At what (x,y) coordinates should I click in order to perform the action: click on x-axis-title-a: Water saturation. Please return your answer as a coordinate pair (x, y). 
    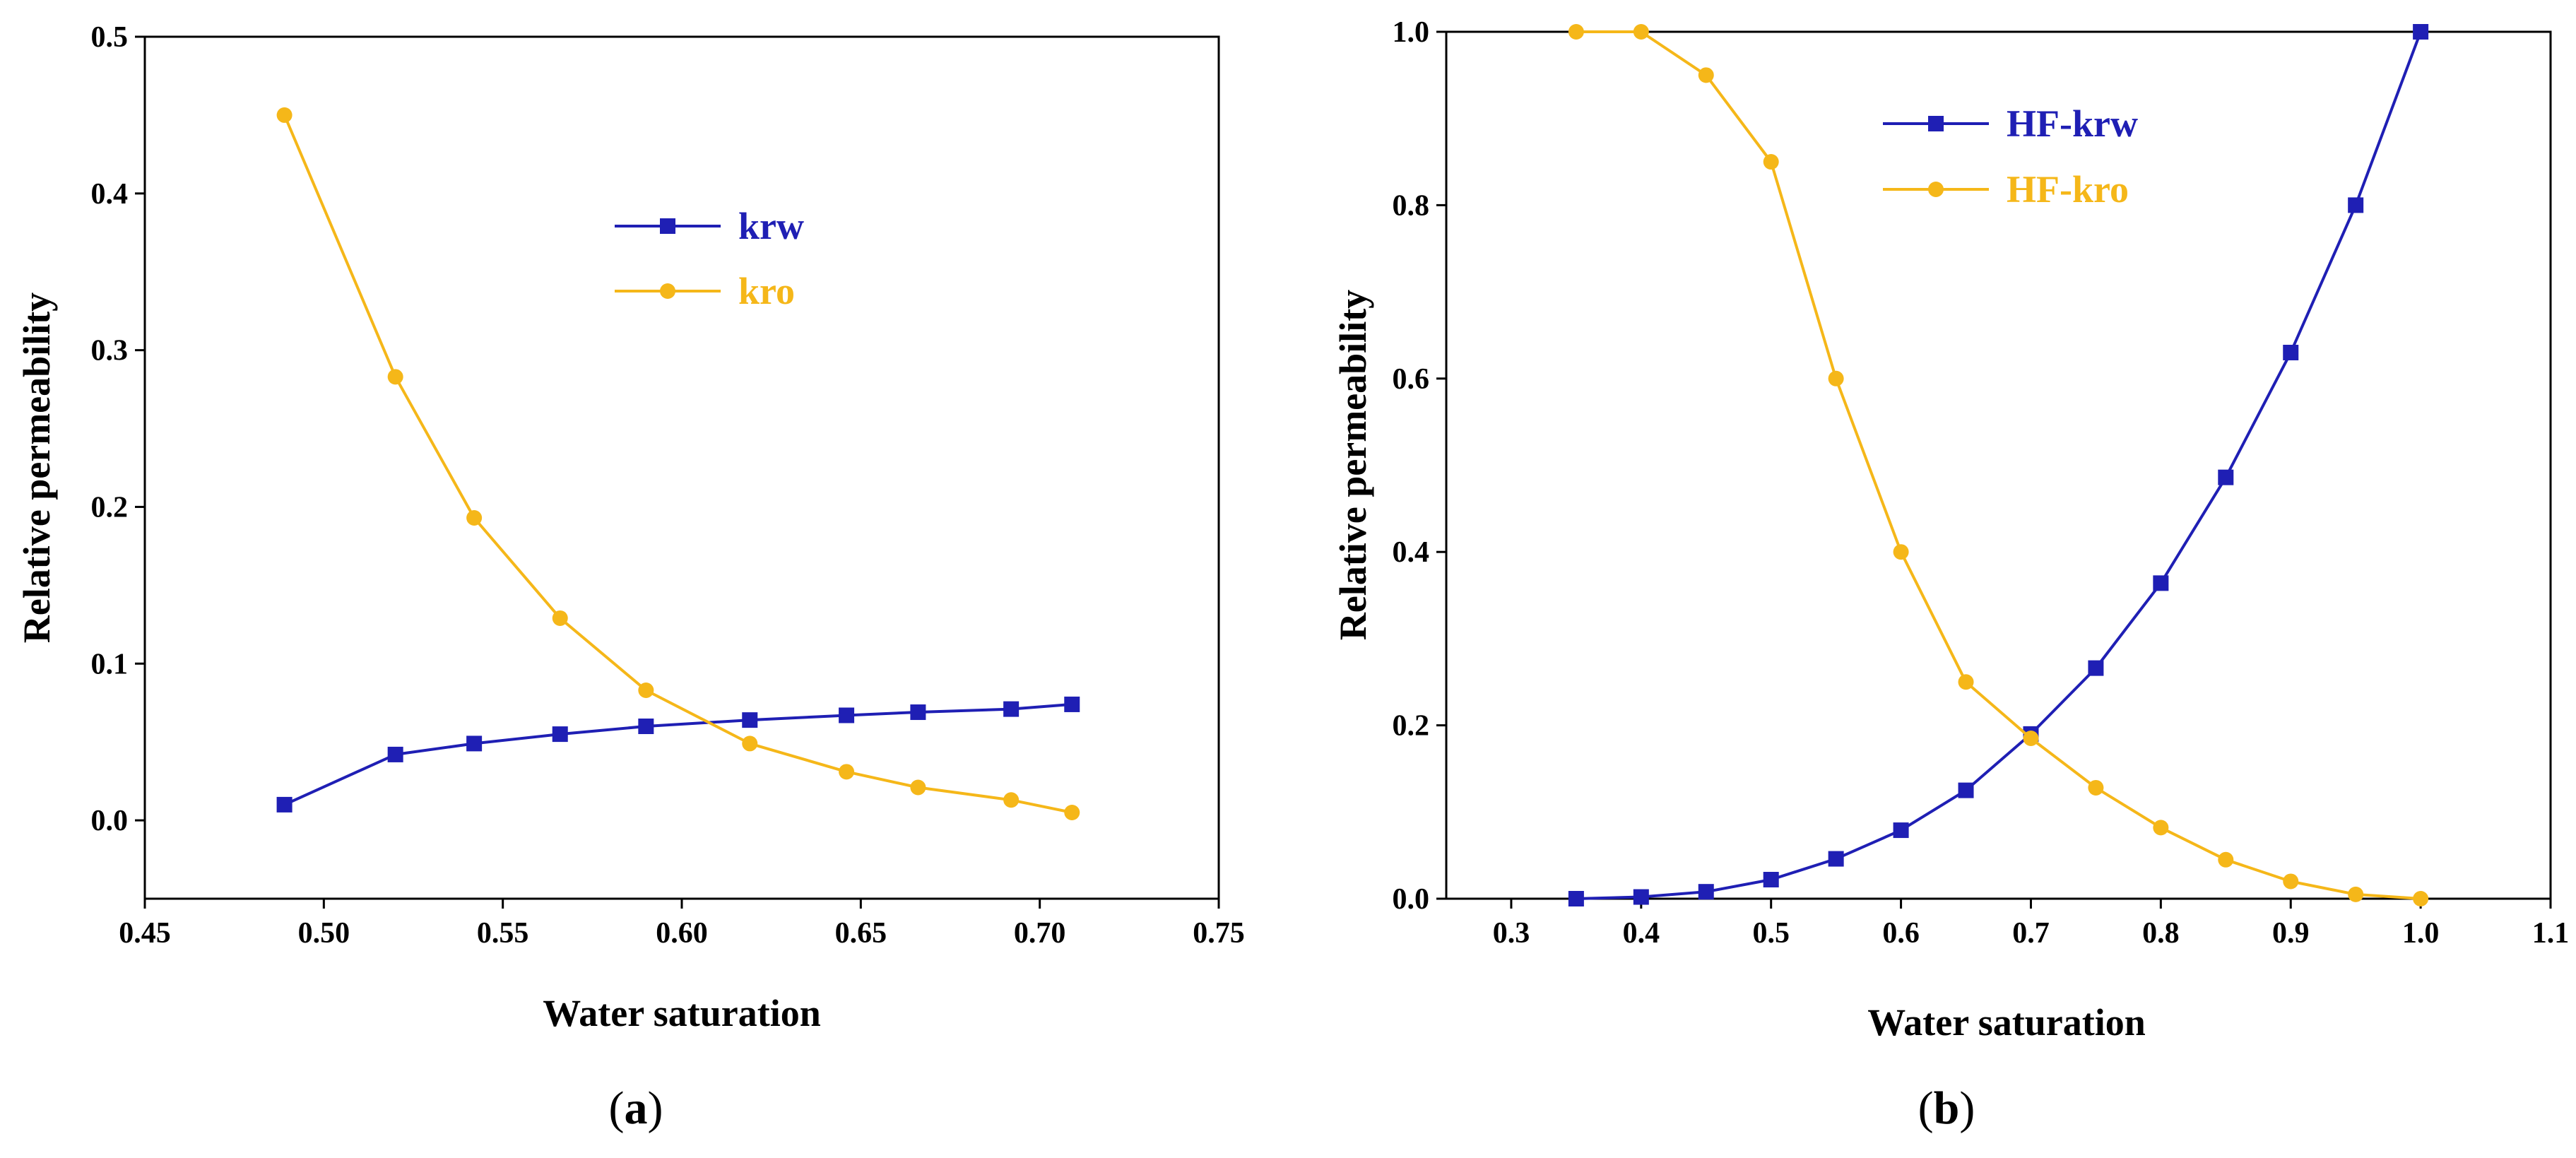
    Looking at the image, I should click on (681, 1013).